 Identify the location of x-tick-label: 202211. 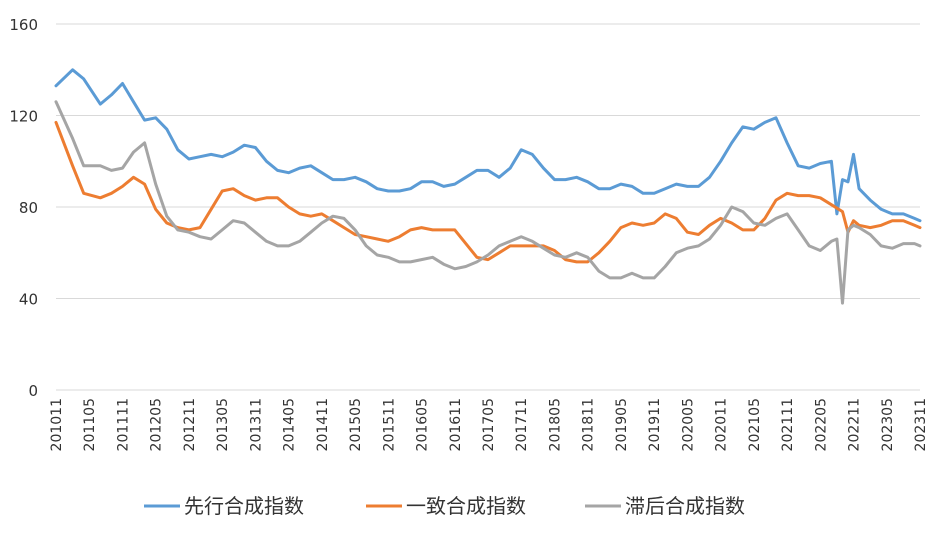
(855, 424).